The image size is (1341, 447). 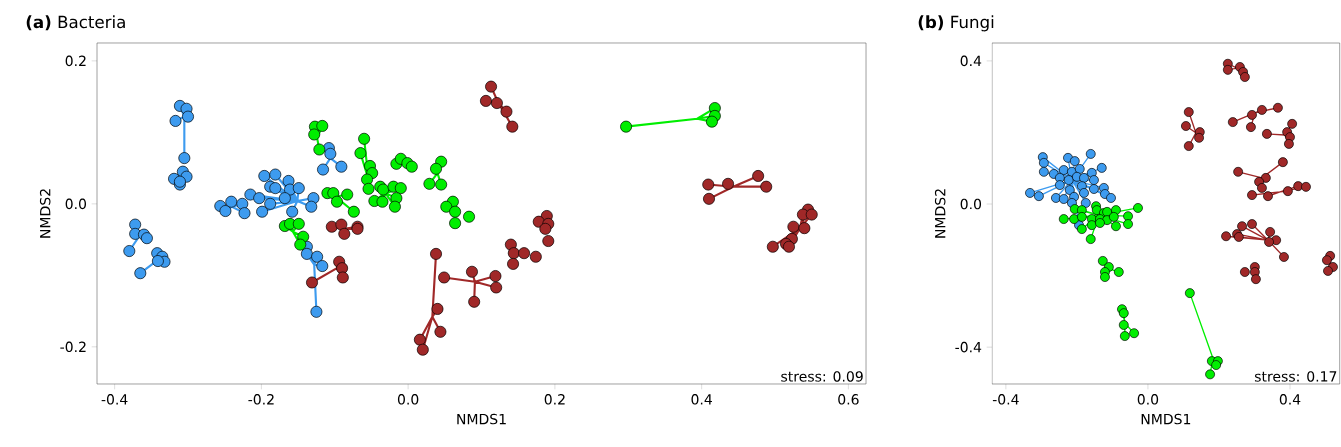 I want to click on y-tick-label: -0.4, so click(x=968, y=347).